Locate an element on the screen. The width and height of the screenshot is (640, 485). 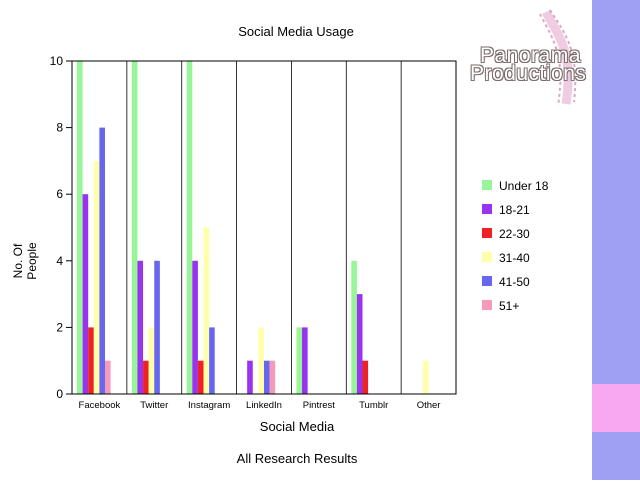
legend: Under 18 18-21 22-30 31-40 41-50 51+ is located at coordinates (515, 246).